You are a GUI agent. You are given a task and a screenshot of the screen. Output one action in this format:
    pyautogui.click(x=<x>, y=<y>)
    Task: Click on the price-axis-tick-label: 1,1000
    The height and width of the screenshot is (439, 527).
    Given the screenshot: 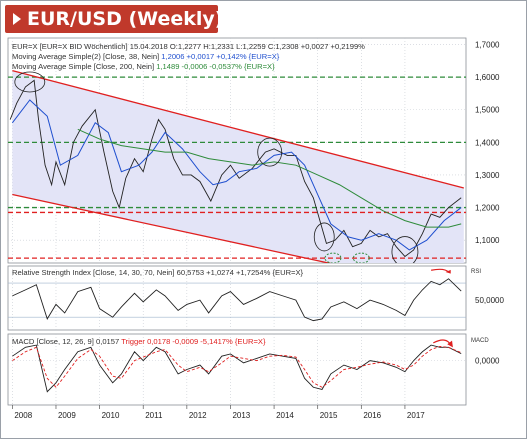 What is the action you would take?
    pyautogui.click(x=487, y=240)
    